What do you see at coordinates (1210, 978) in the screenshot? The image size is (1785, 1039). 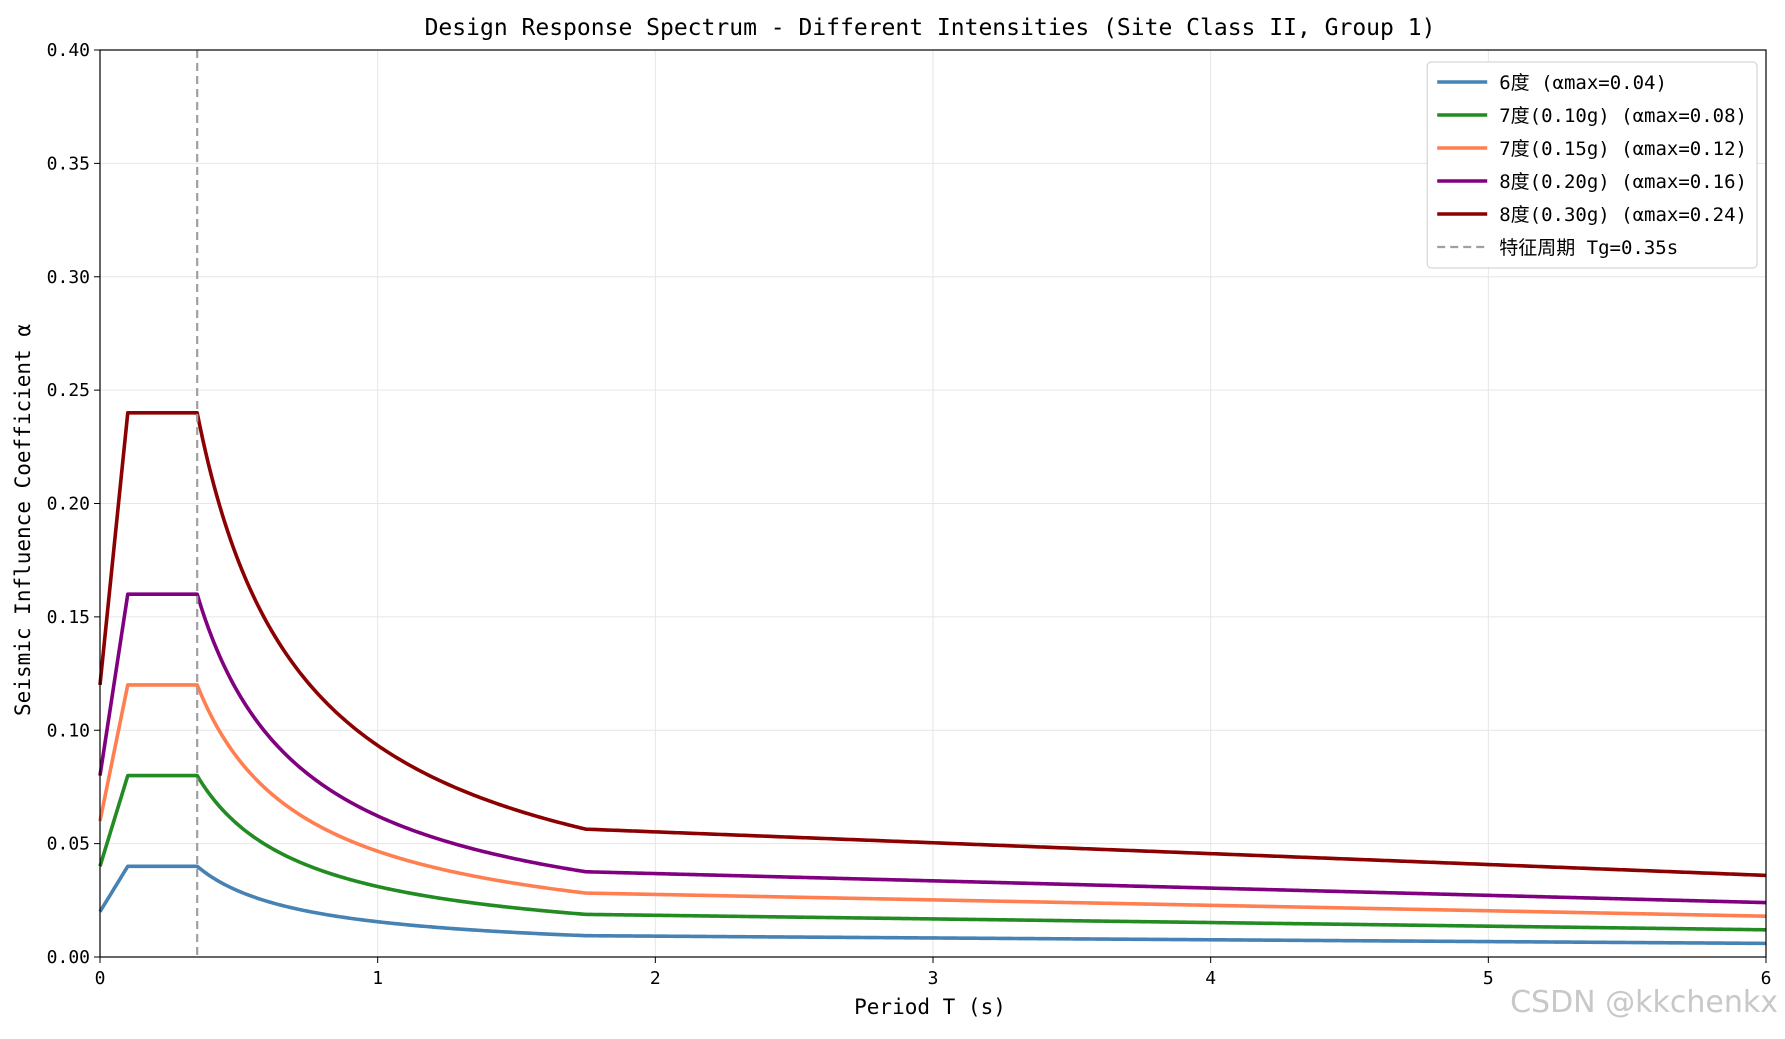 I see `x-tick-label: 4` at bounding box center [1210, 978].